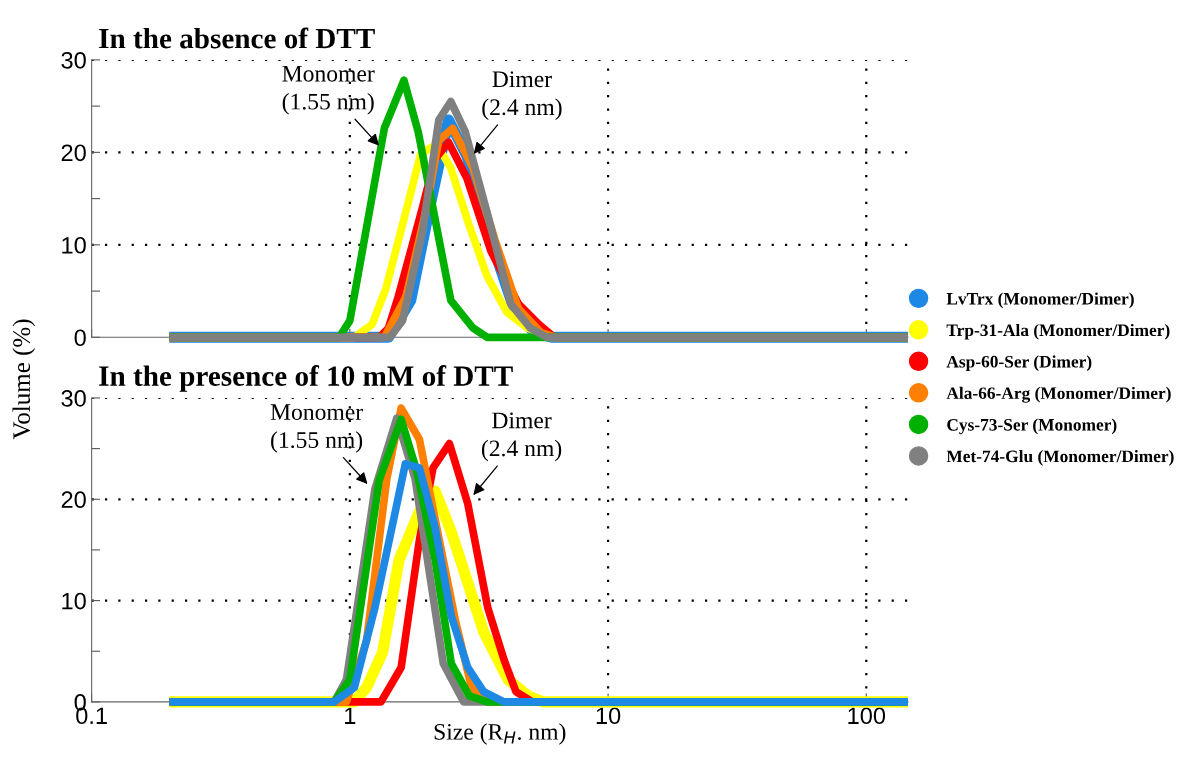  I want to click on x-axis-title: Size (R$_{H}$. nm), so click(500, 734).